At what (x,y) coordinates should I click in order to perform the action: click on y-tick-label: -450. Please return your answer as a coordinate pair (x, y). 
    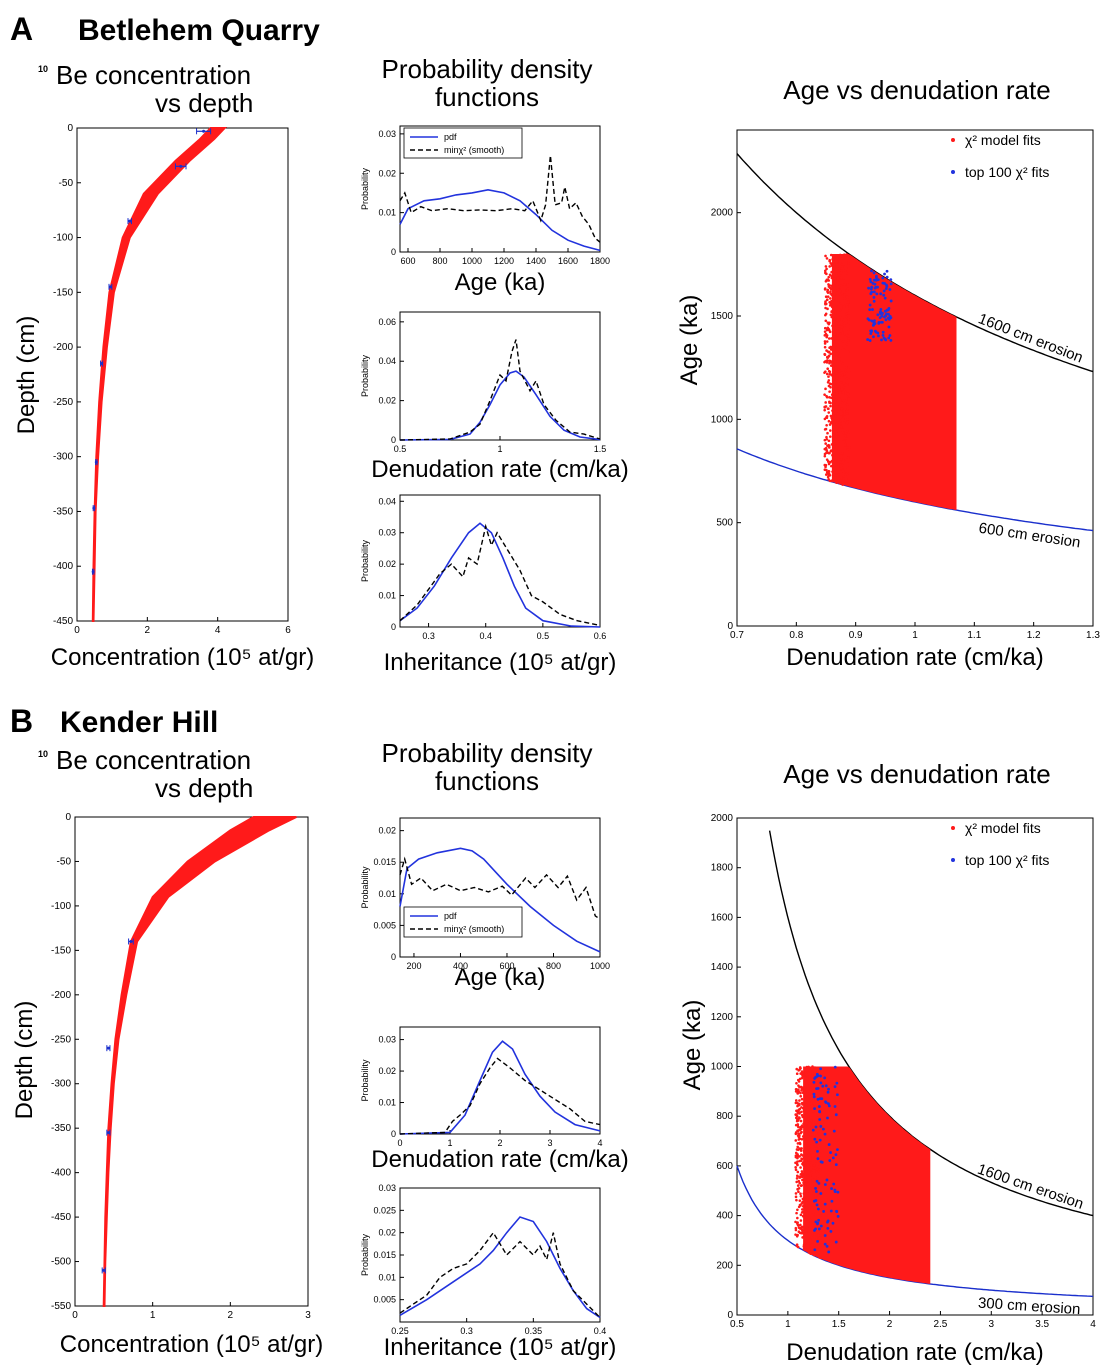
    Looking at the image, I should click on (63, 621).